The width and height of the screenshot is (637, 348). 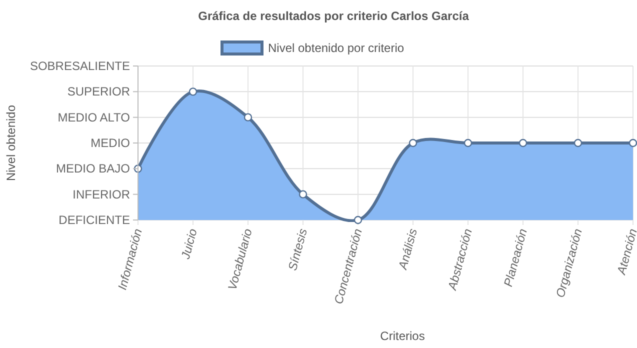 I want to click on category-label: DEFICIENTE, so click(x=94, y=220).